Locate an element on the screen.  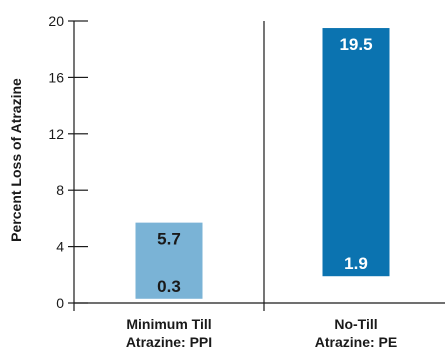
y-tick-label: 16 is located at coordinates (56, 77).